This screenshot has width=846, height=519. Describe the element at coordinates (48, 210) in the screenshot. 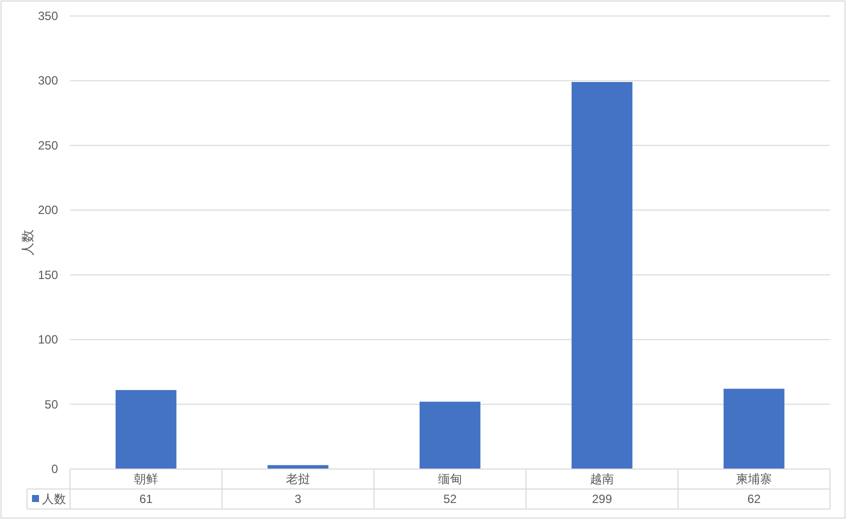

I see `y-tick-label: 200` at that location.